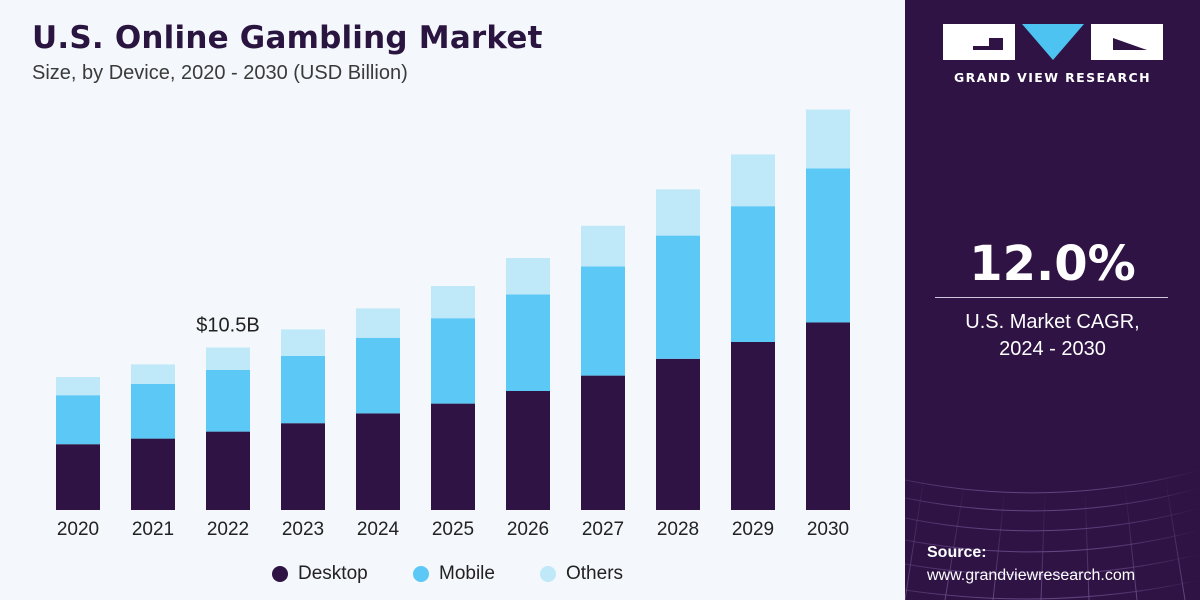 The height and width of the screenshot is (600, 1200). What do you see at coordinates (1052, 77) in the screenshot?
I see `brand-name: GRAND VIEW RESEARCH` at bounding box center [1052, 77].